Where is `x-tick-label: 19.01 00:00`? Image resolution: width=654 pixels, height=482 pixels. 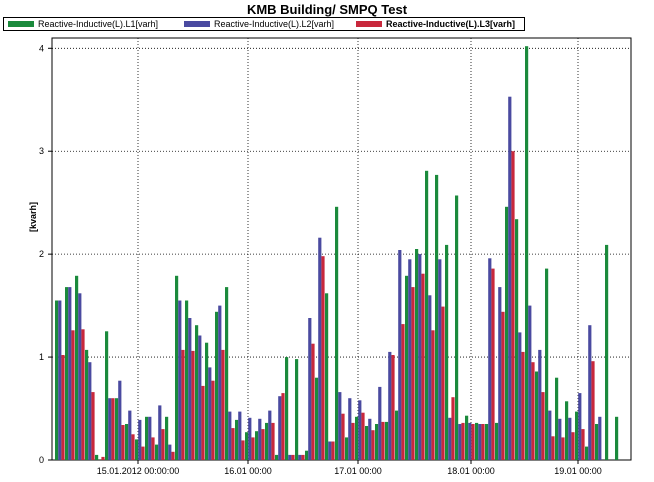 x-tick-label: 19.01 00:00 is located at coordinates (578, 471).